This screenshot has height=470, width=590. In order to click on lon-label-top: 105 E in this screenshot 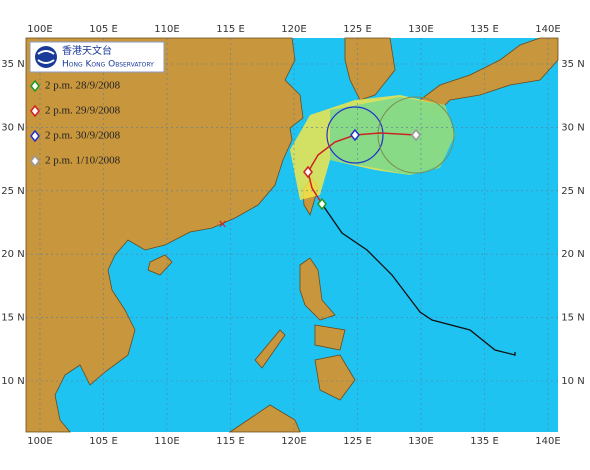, I will do `click(103, 29)`.